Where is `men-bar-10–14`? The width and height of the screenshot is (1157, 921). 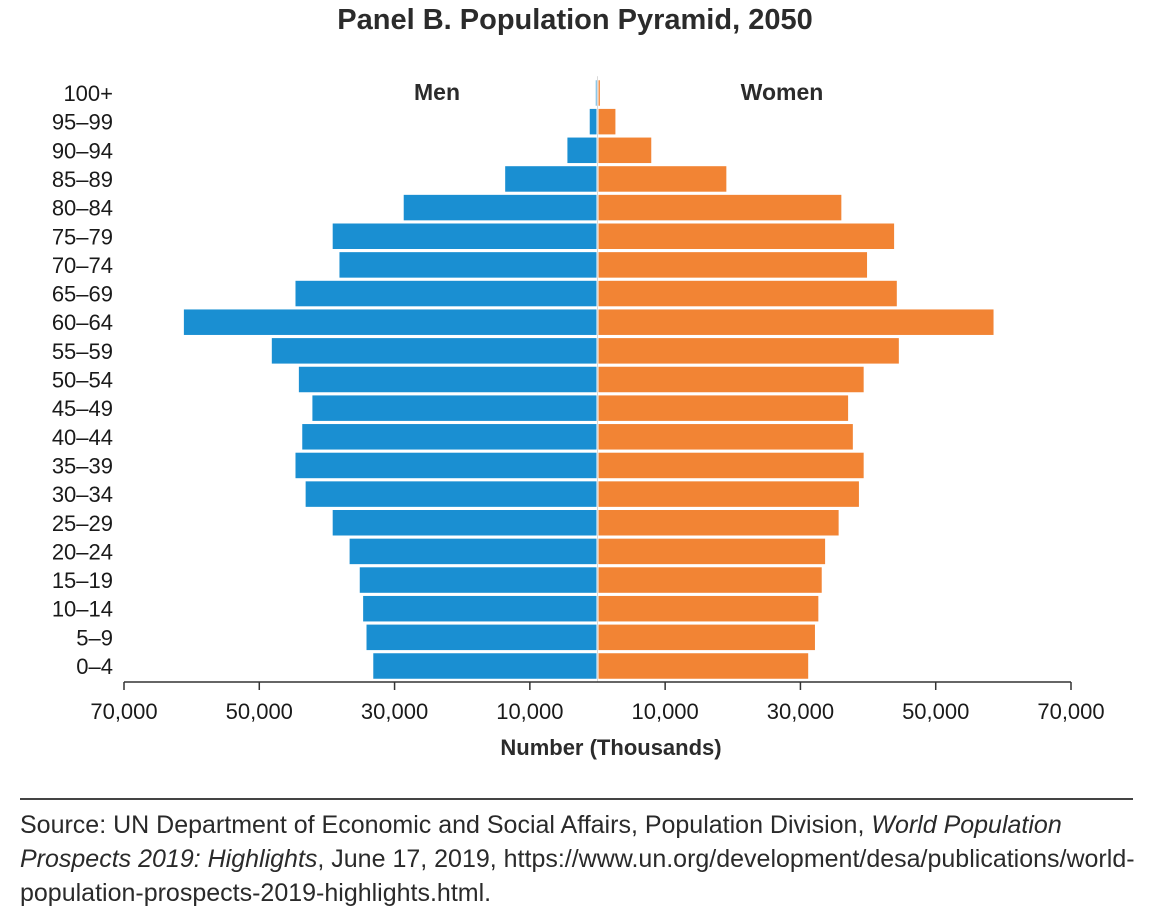 men-bar-10–14 is located at coordinates (480, 608).